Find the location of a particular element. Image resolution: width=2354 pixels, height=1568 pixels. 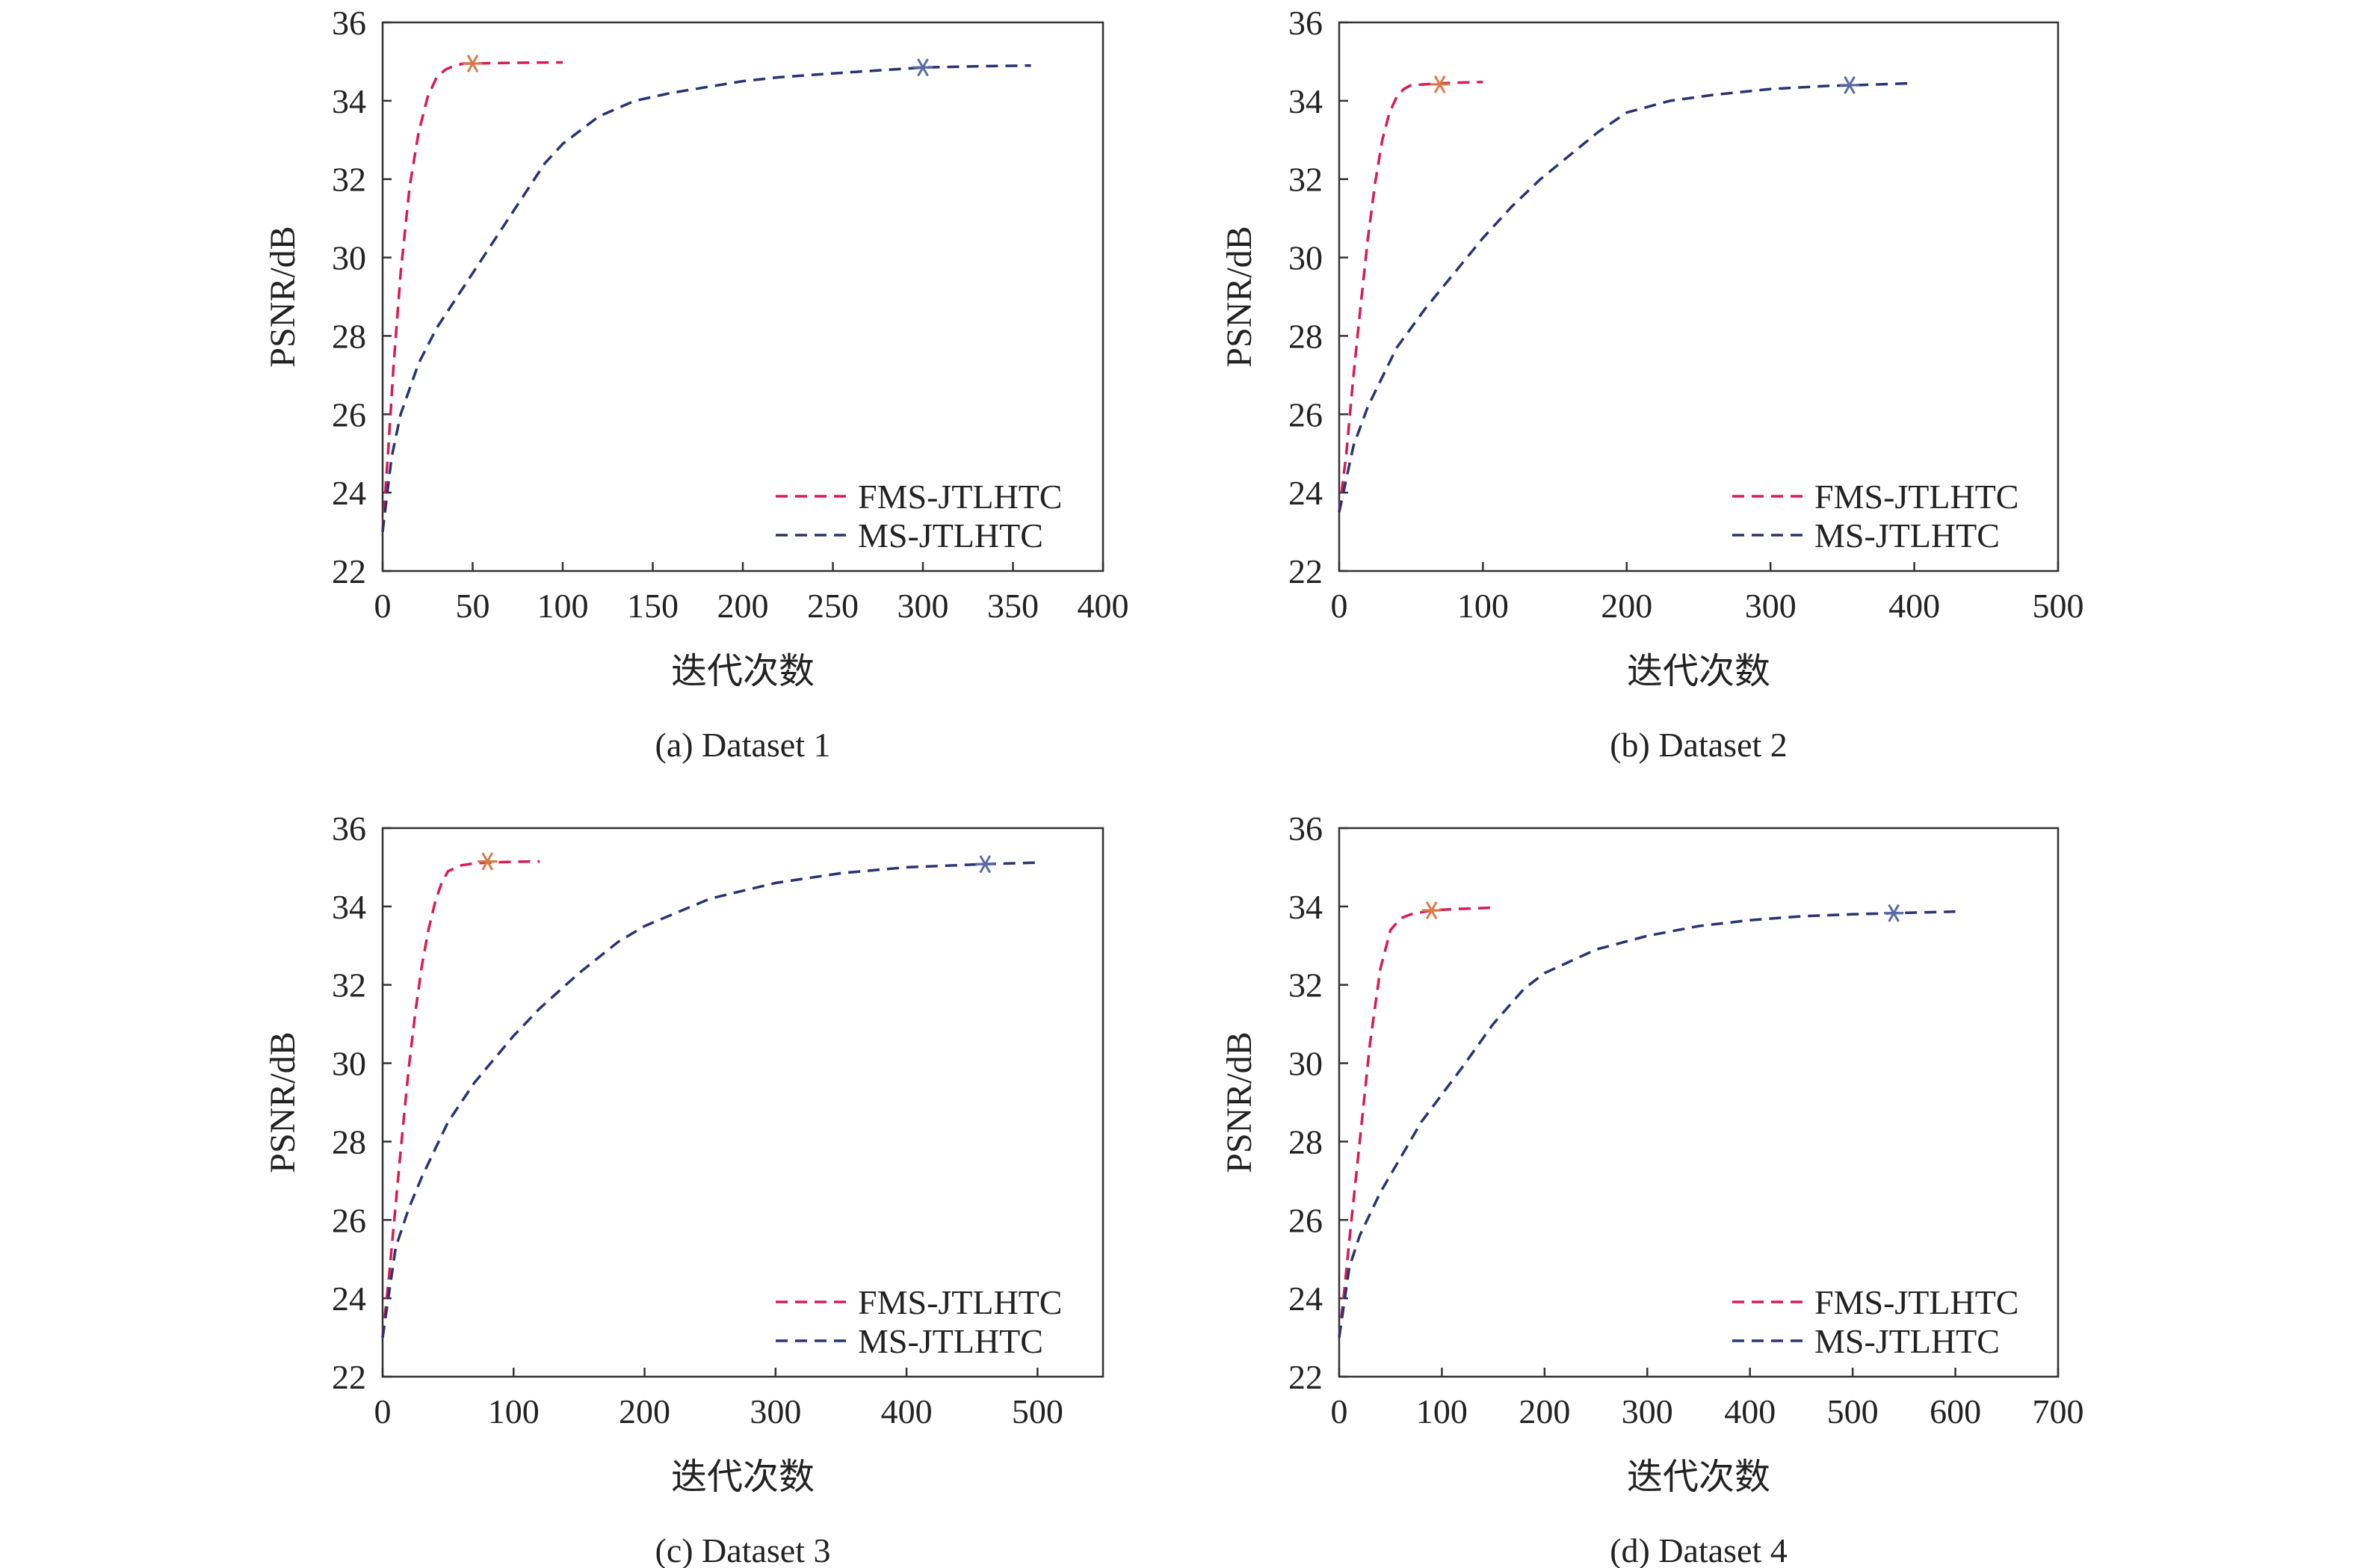

panel-caption: (c) Dataset 3 is located at coordinates (743, 1549).